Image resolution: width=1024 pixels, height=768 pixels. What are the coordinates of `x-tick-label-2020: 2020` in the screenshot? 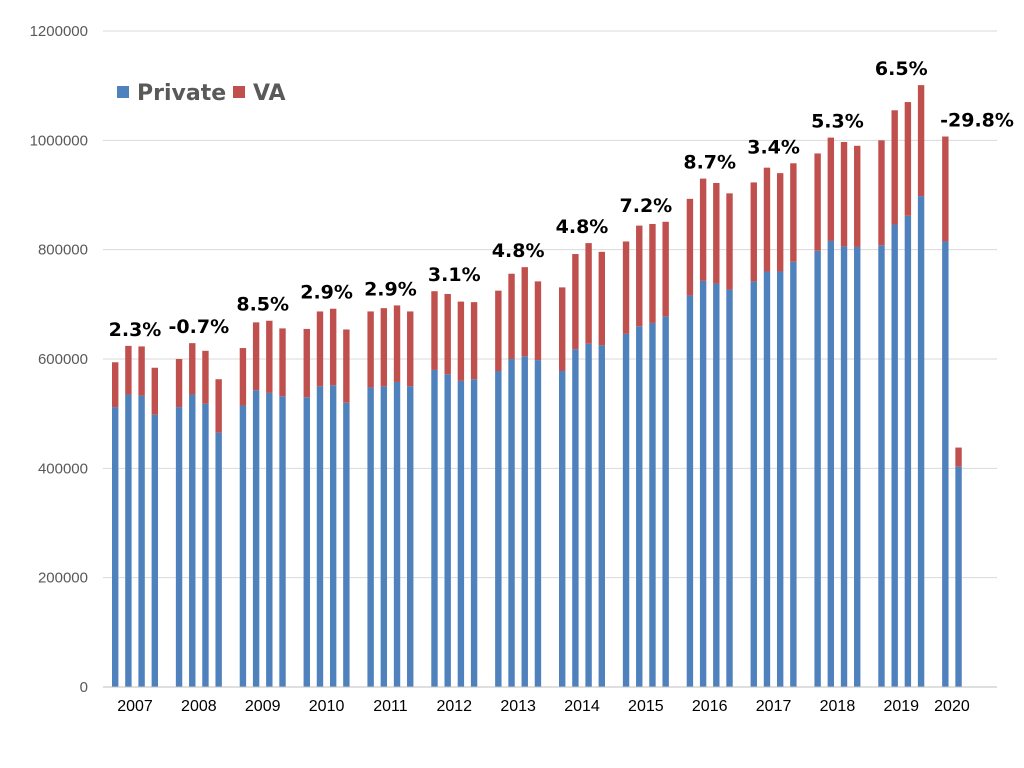 It's located at (952, 706).